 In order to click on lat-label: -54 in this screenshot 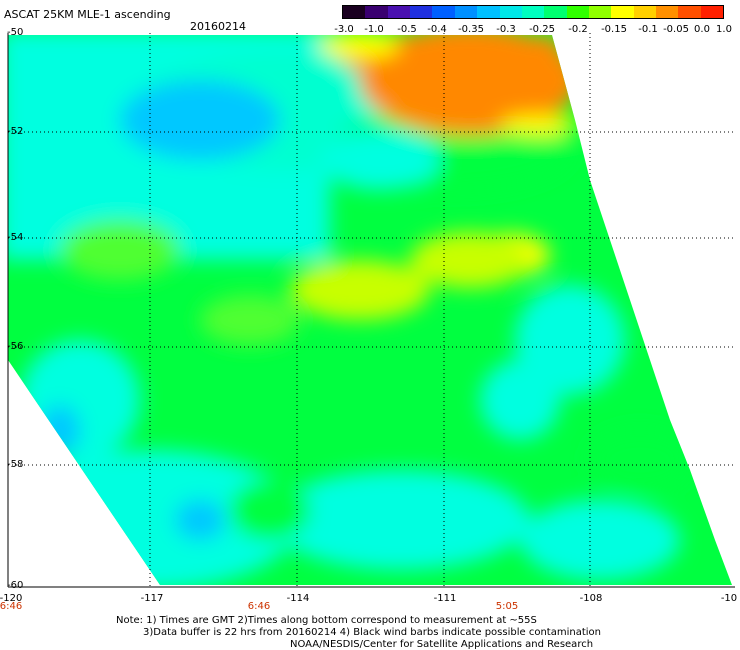, I will do `click(15, 237)`.